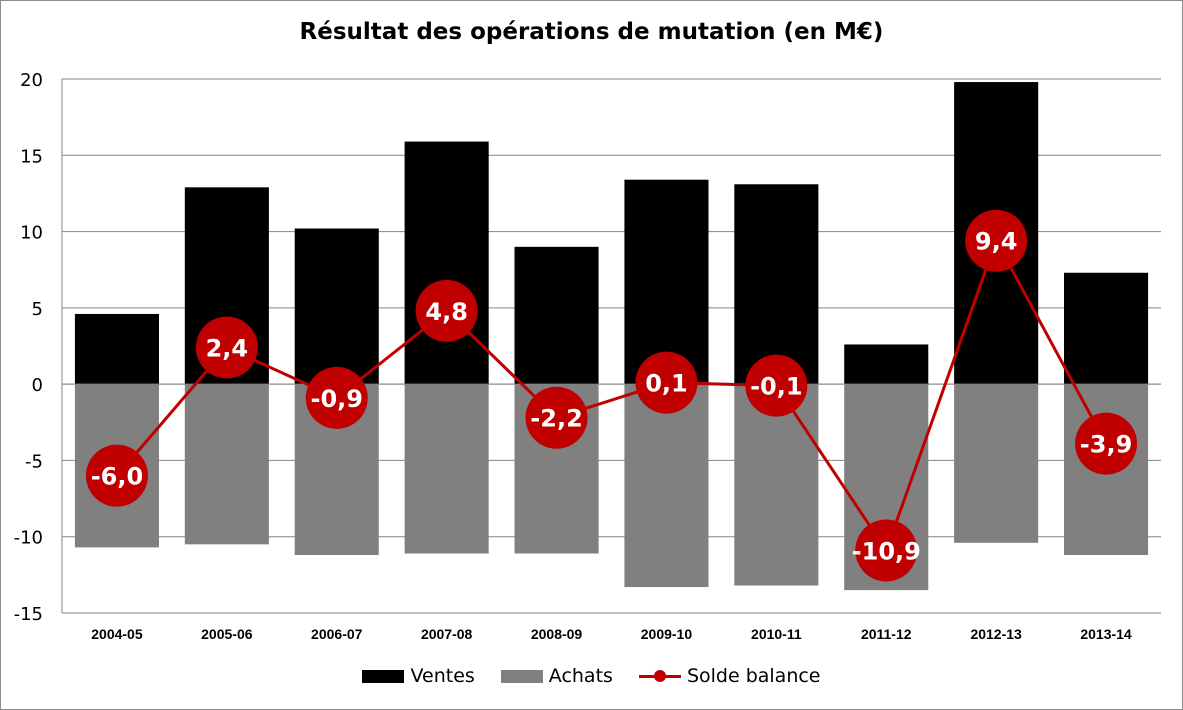 This screenshot has width=1183, height=710. I want to click on x-tick-label: 2009-10, so click(667, 634).